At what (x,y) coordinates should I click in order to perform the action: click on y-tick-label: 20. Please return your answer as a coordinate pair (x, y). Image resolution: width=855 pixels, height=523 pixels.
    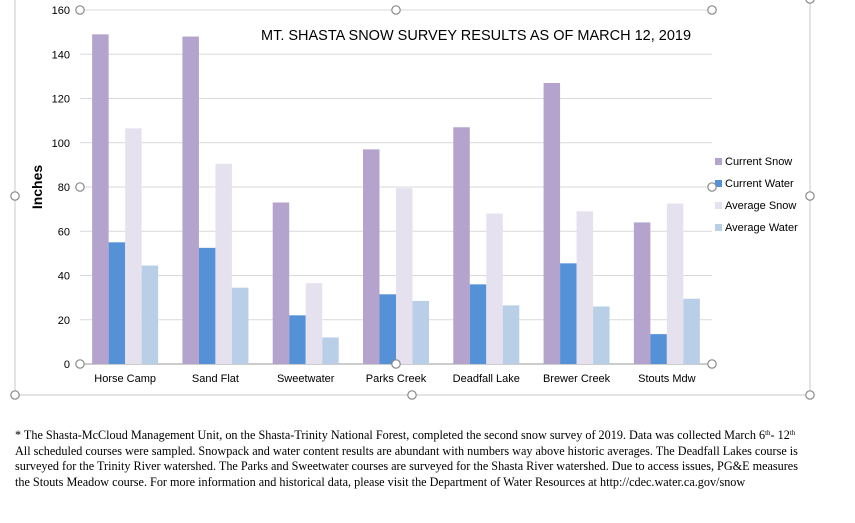
    Looking at the image, I should click on (64, 321).